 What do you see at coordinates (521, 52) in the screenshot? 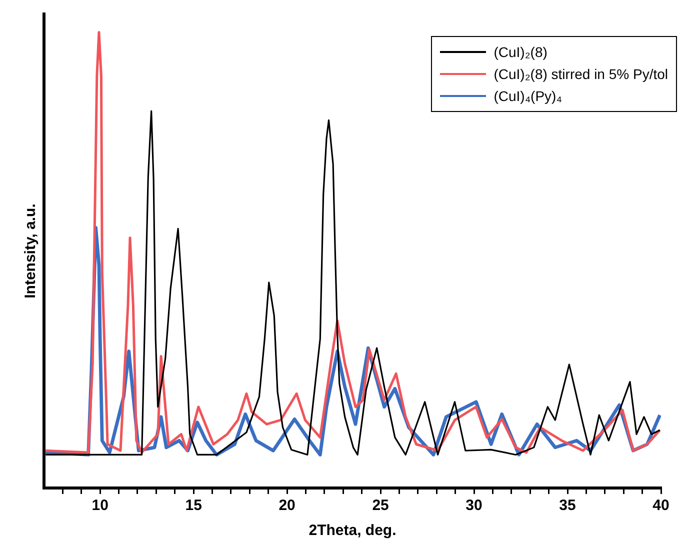
I see `legend-label: (CuI)₂(8)` at bounding box center [521, 52].